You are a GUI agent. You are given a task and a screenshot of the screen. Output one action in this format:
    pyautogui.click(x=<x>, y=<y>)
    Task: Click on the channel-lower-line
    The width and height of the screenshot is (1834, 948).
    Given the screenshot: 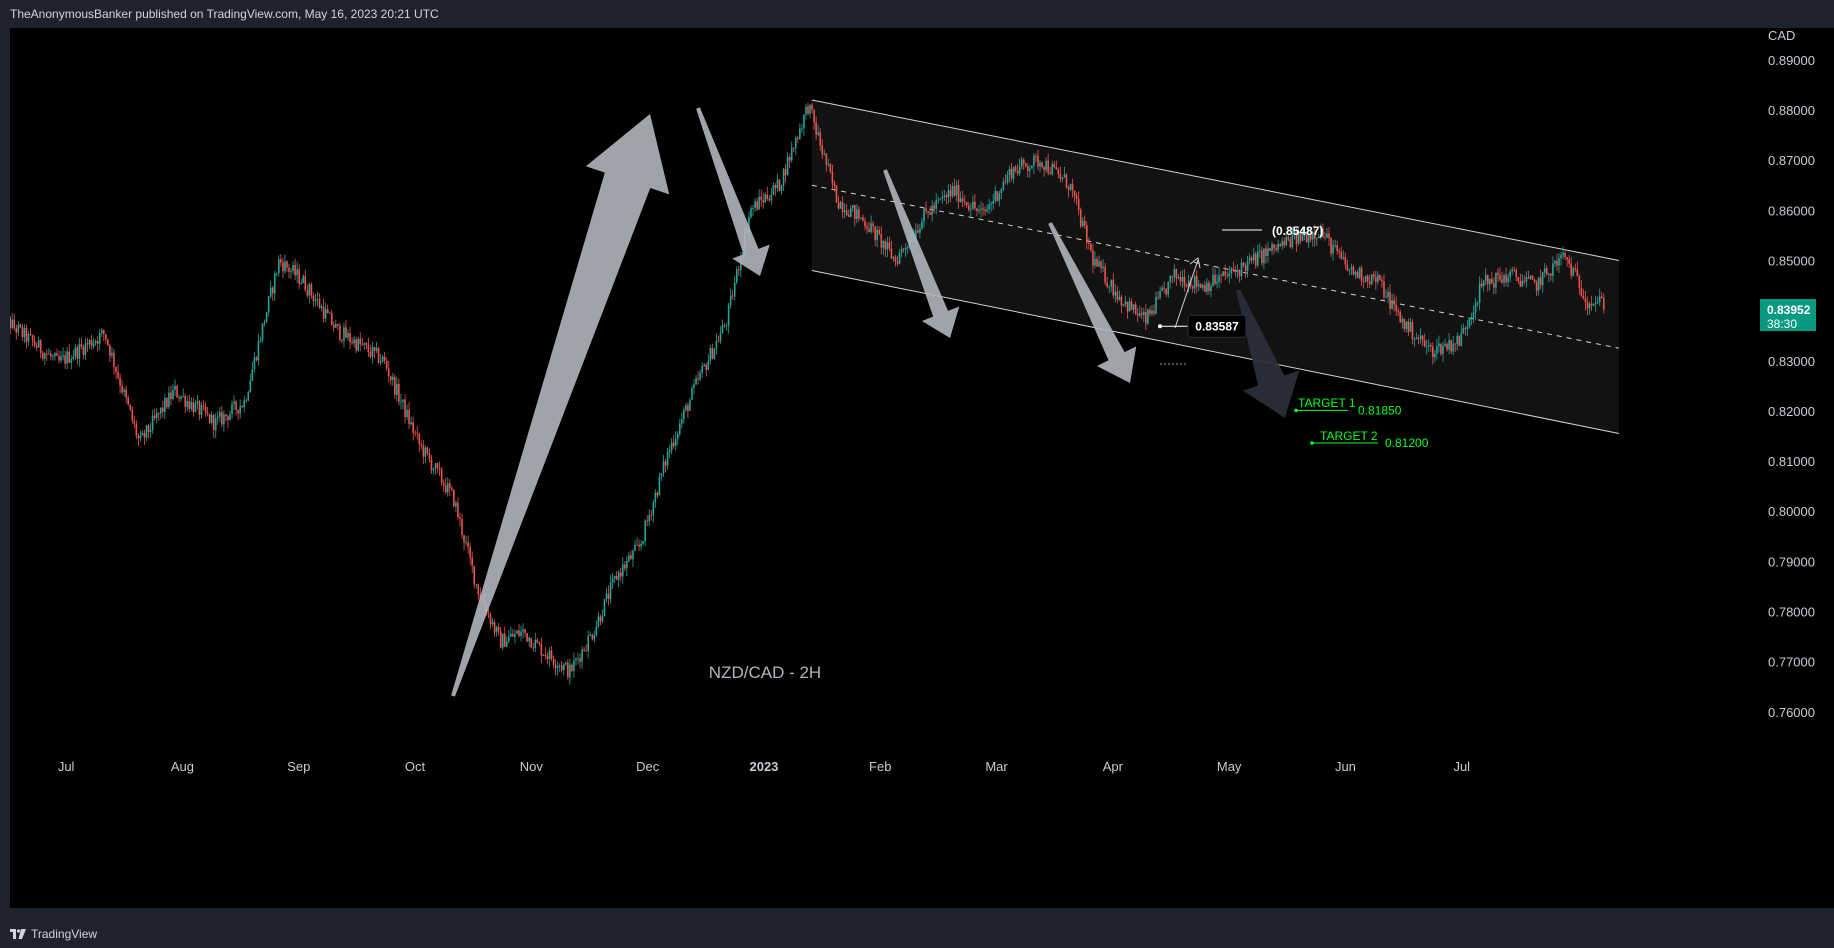 What is the action you would take?
    pyautogui.click(x=1215, y=351)
    